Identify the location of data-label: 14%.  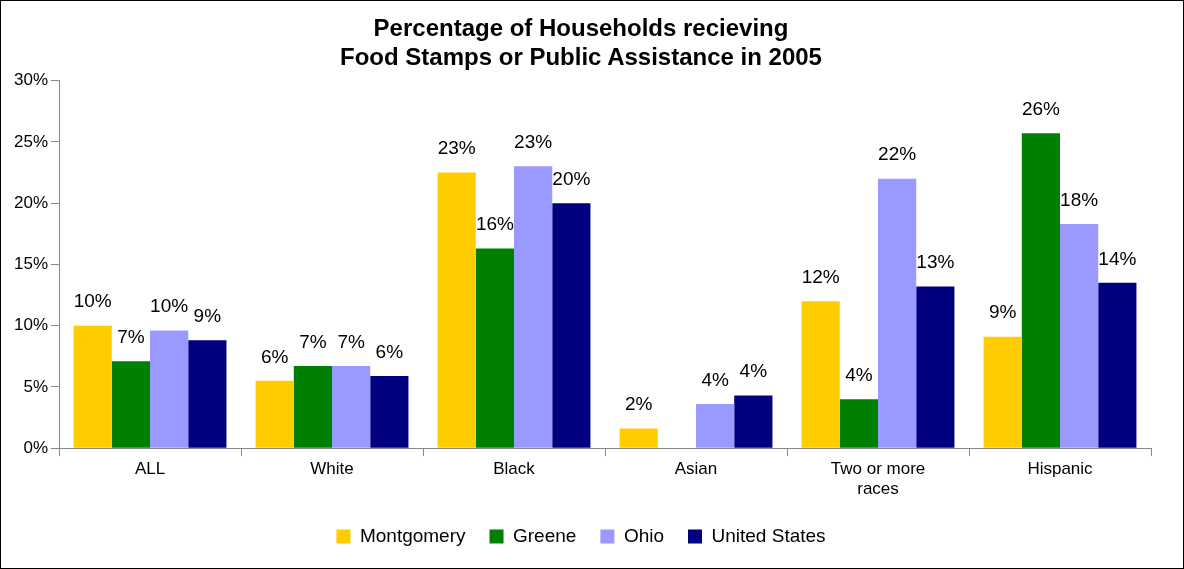
(1117, 258).